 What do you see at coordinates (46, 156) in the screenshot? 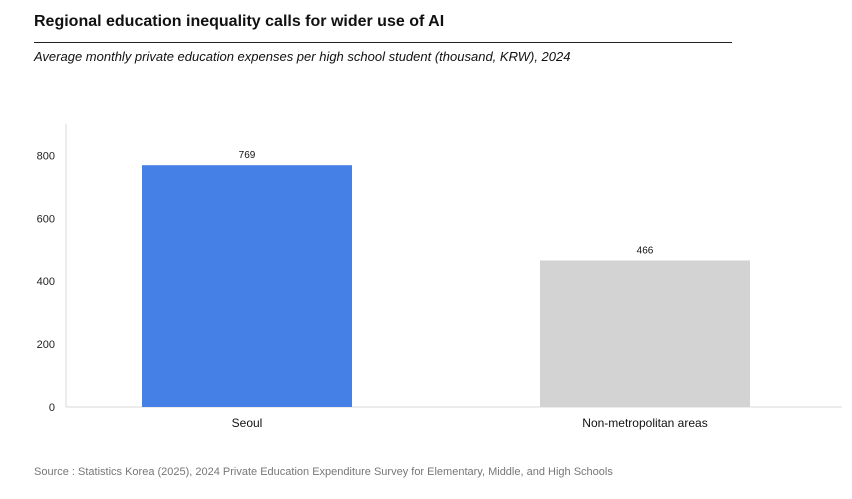
I see `y-tick-label: 800` at bounding box center [46, 156].